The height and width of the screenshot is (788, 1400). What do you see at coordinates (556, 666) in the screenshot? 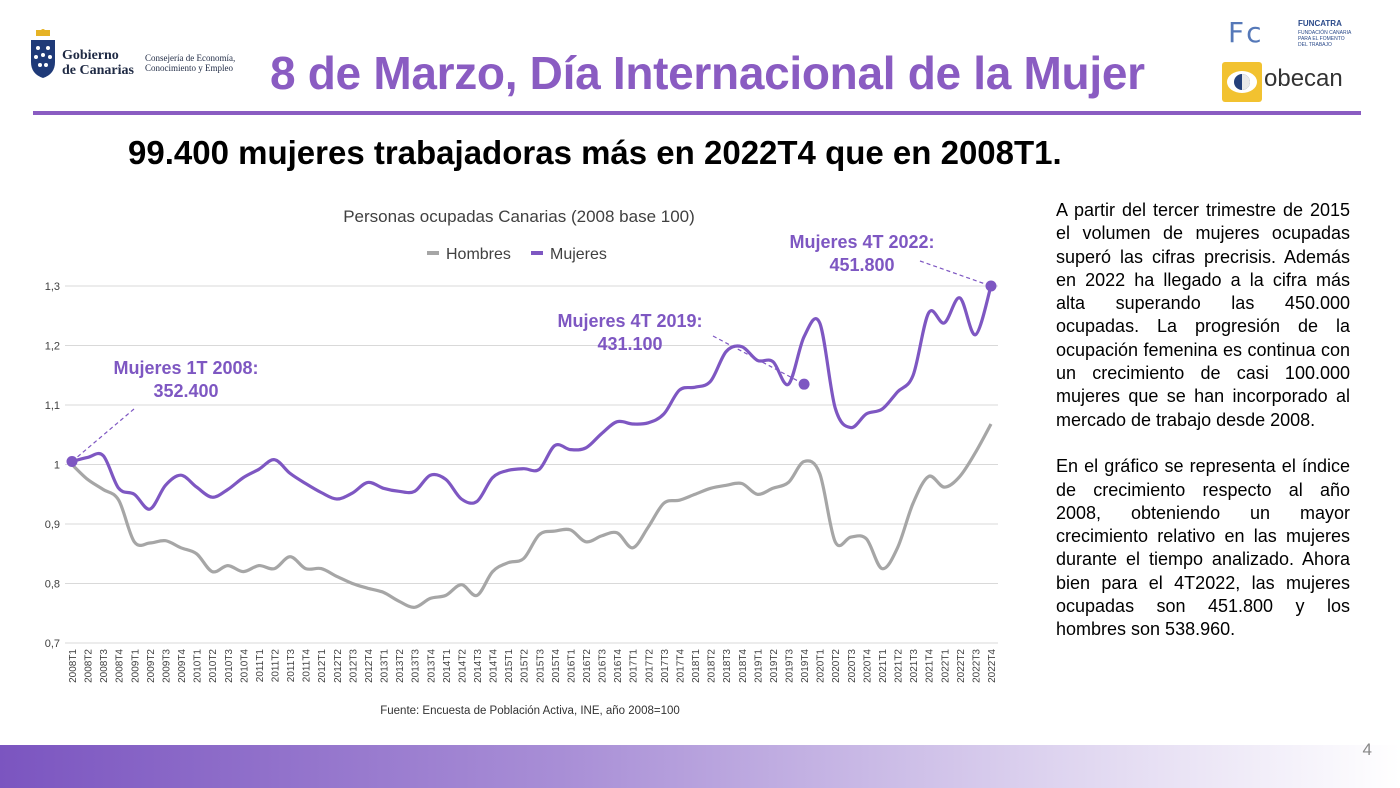
I see `x-tick-label: 2015T4` at bounding box center [556, 666].